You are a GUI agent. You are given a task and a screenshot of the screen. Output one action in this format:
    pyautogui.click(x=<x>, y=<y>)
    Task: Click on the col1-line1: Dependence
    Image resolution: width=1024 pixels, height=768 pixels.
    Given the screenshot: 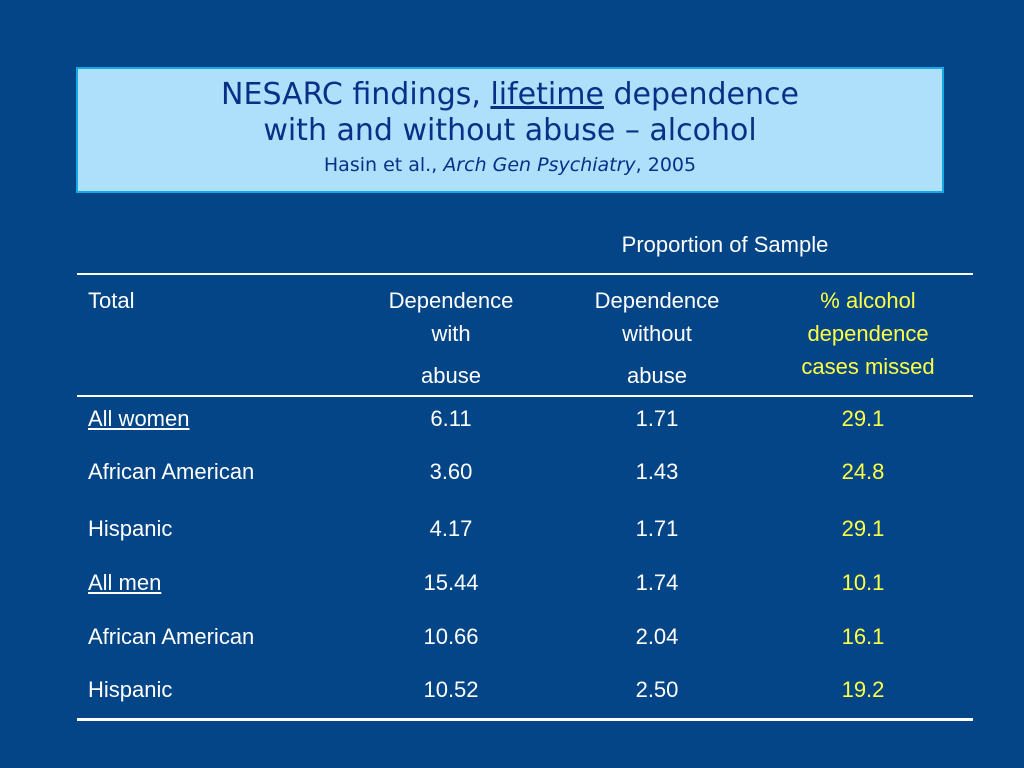 What is the action you would take?
    pyautogui.click(x=451, y=300)
    